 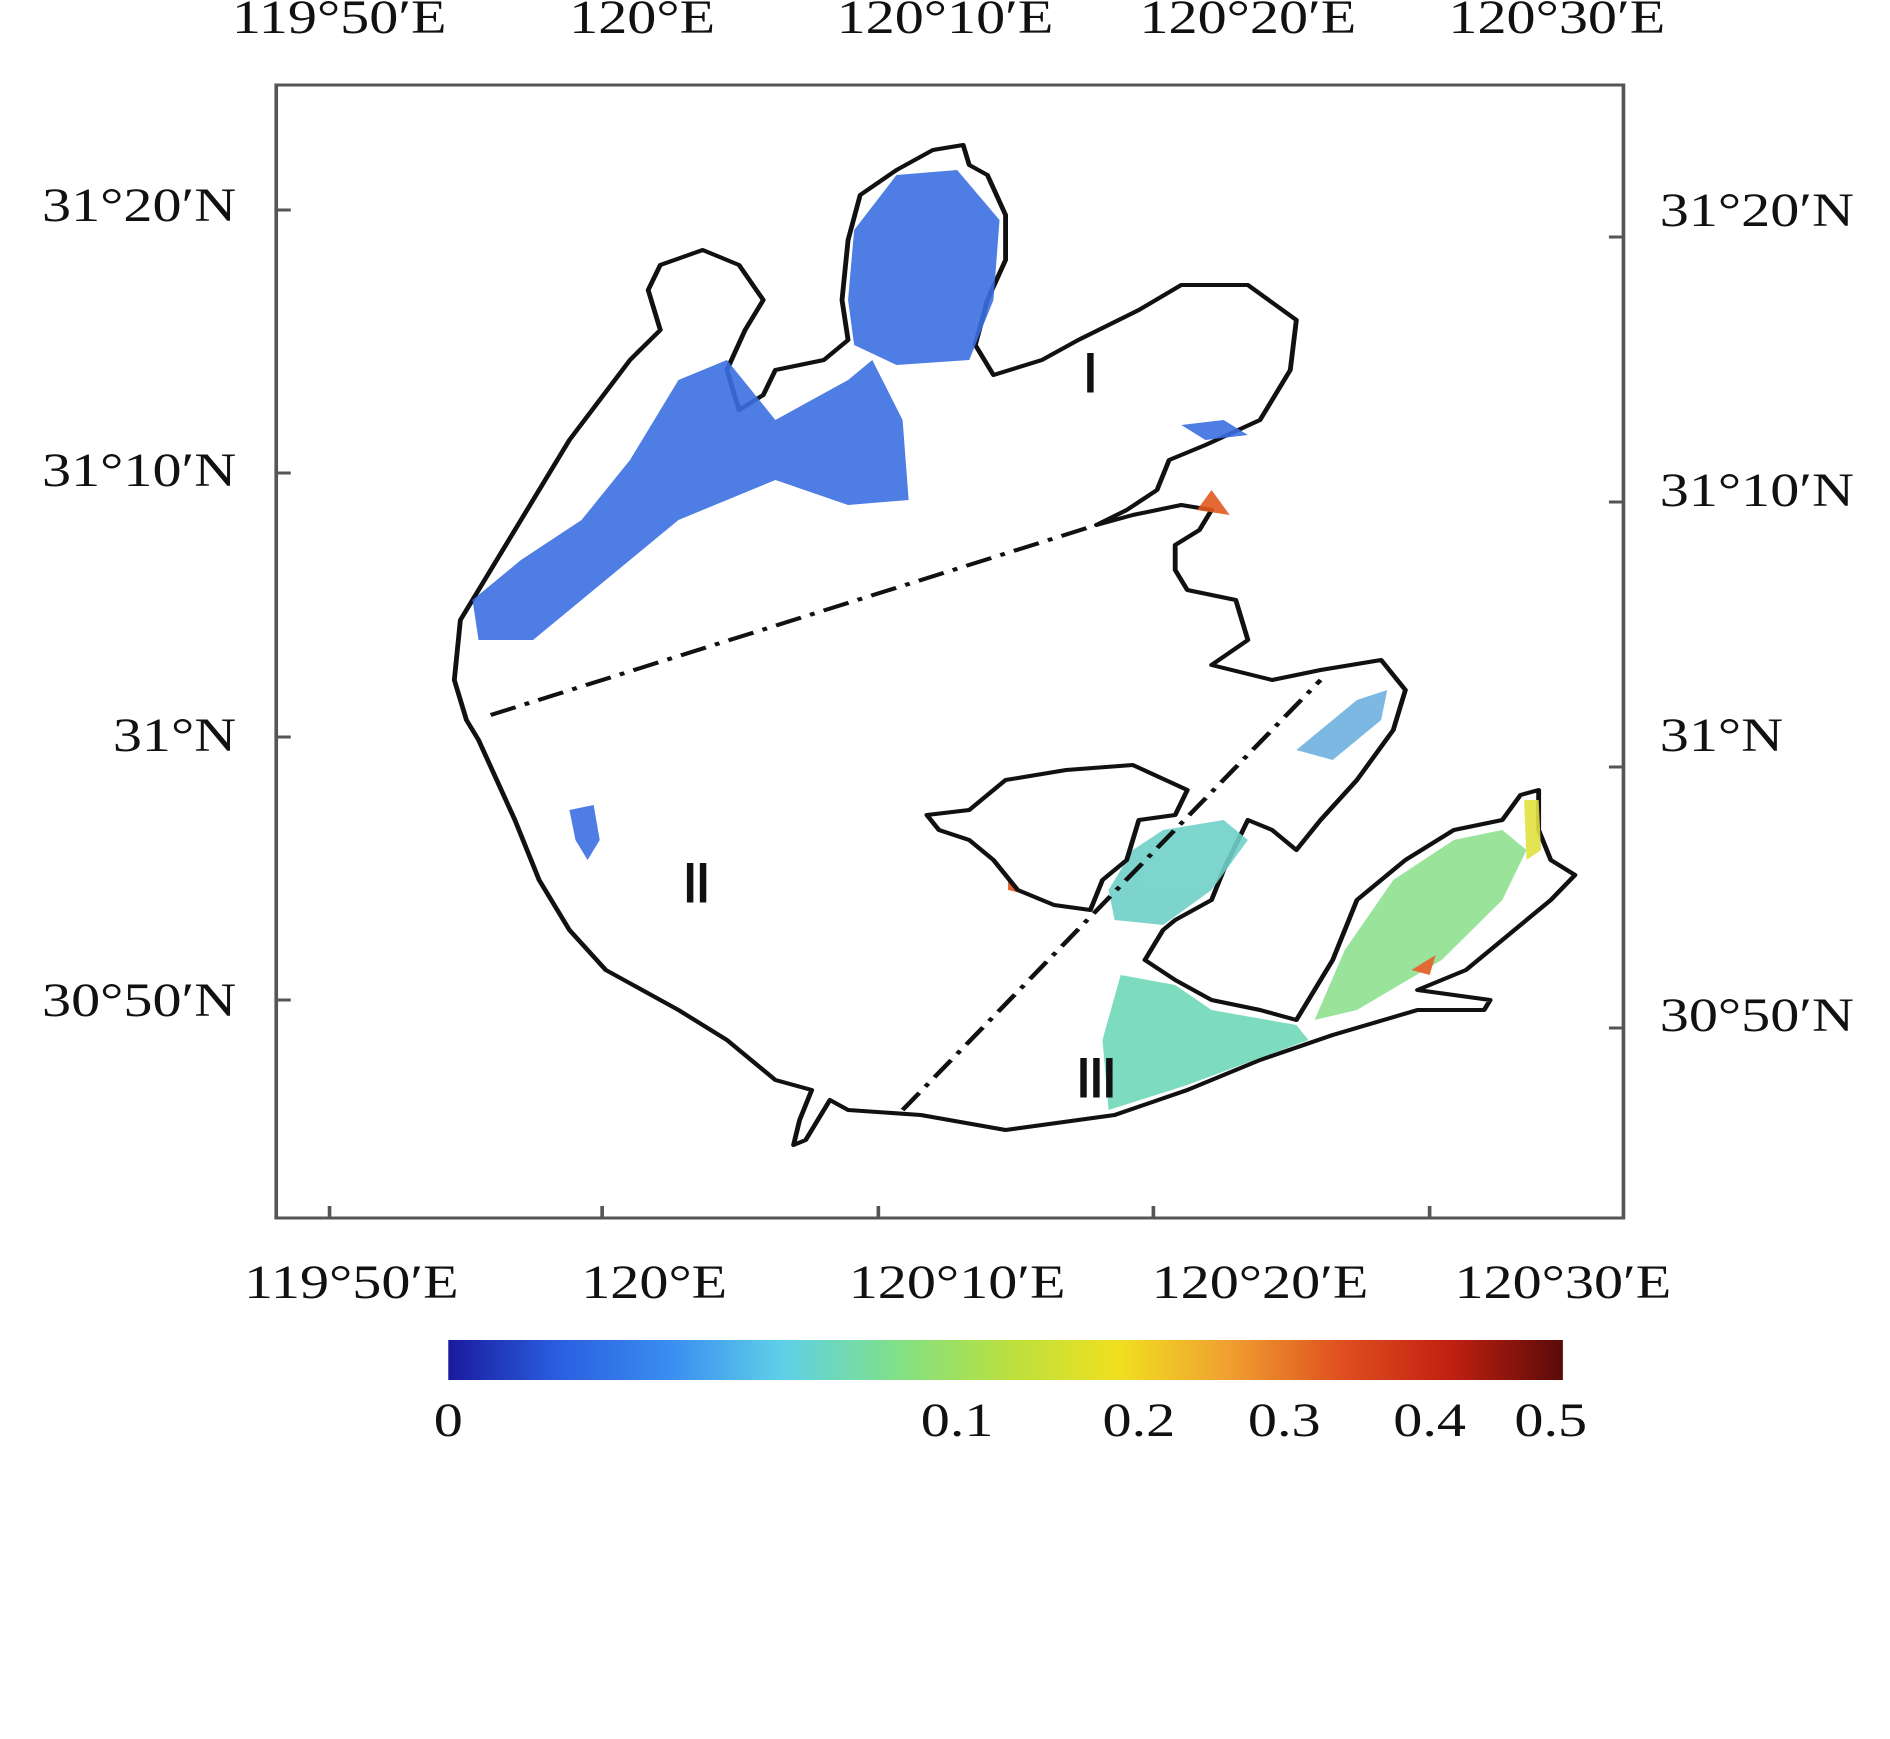 I want to click on top-axis-label: 120°10′E, so click(x=945, y=22).